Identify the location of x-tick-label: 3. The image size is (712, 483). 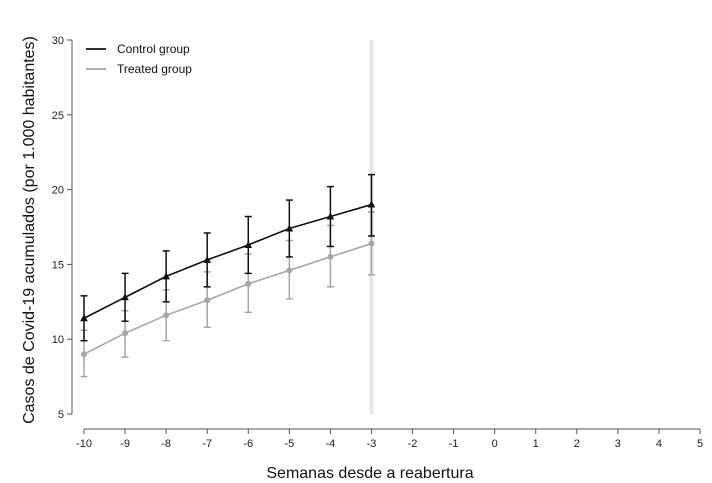
(618, 444).